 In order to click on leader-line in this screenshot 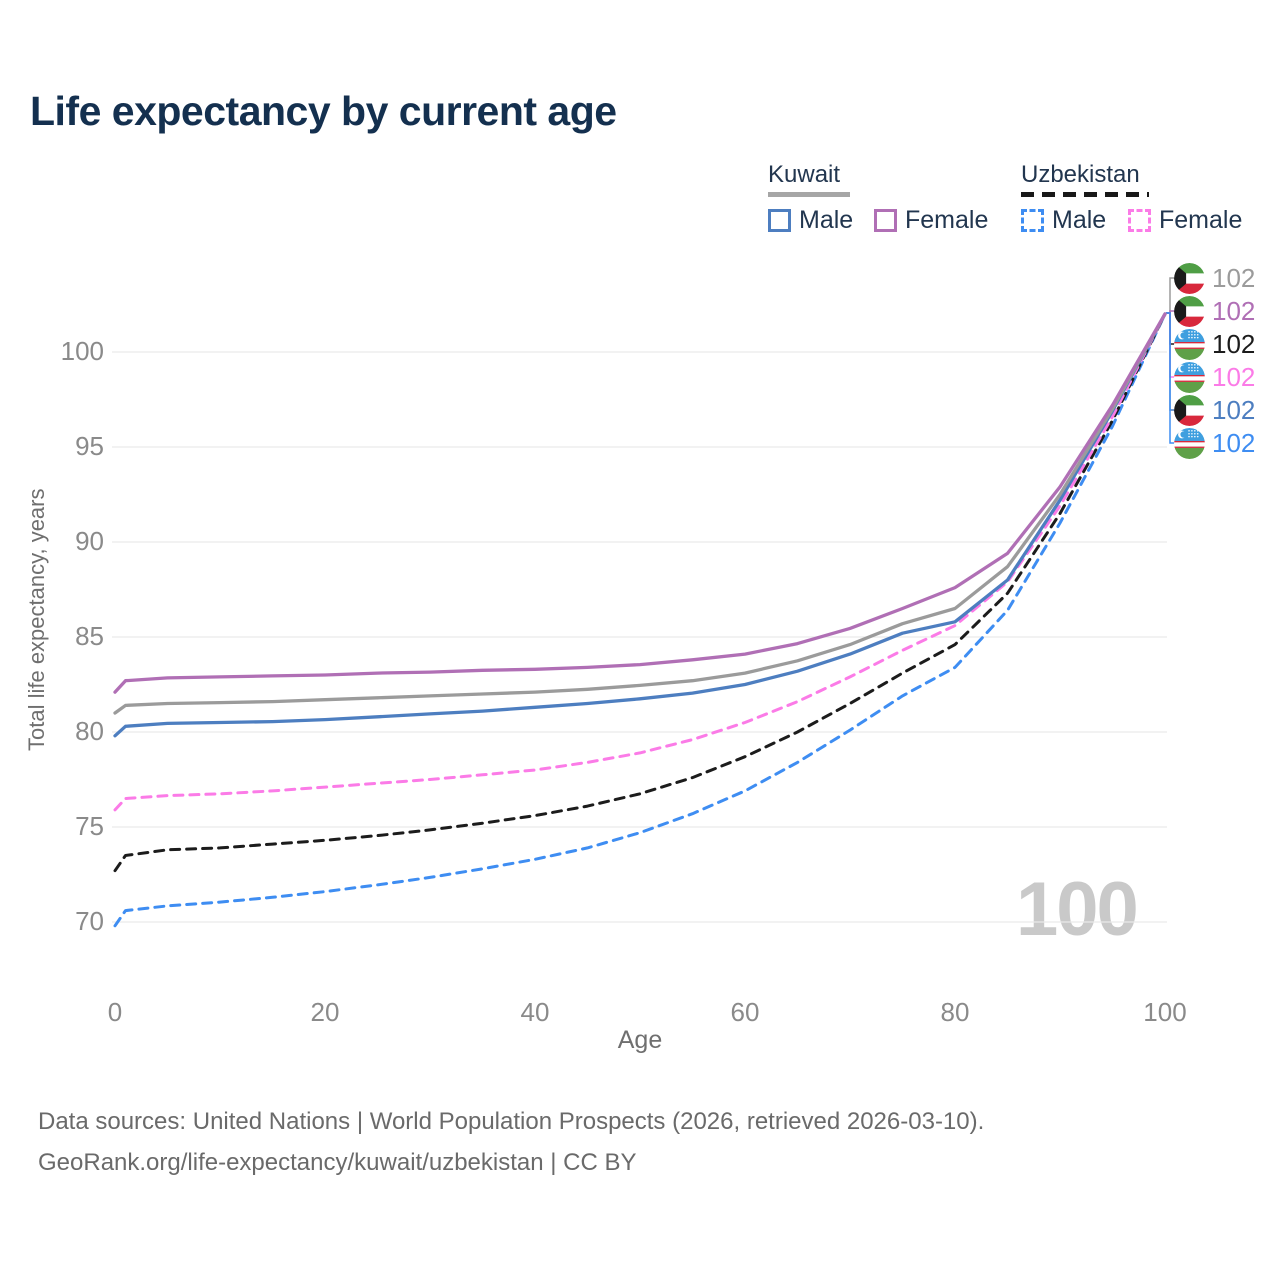, I will do `click(1171, 378)`.